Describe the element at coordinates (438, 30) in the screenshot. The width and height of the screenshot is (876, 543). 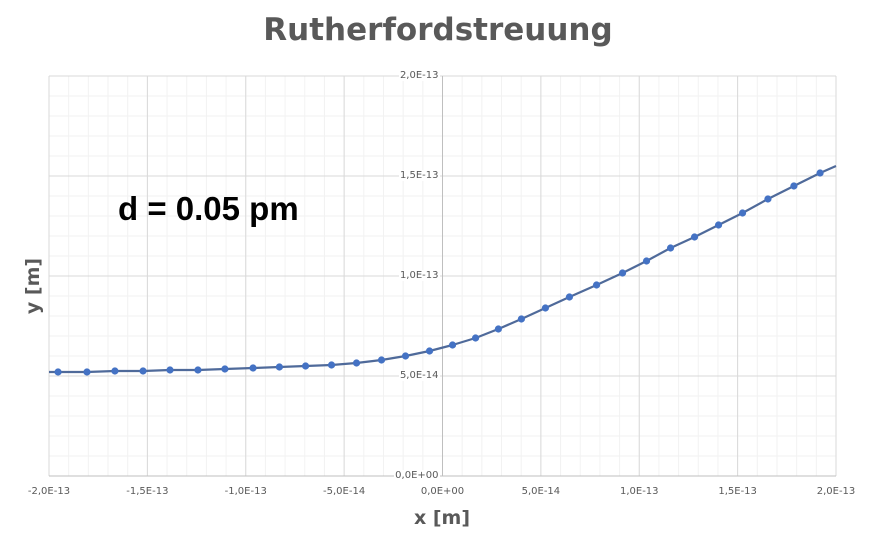
I see `chart-title: Rutherfordstreuung` at that location.